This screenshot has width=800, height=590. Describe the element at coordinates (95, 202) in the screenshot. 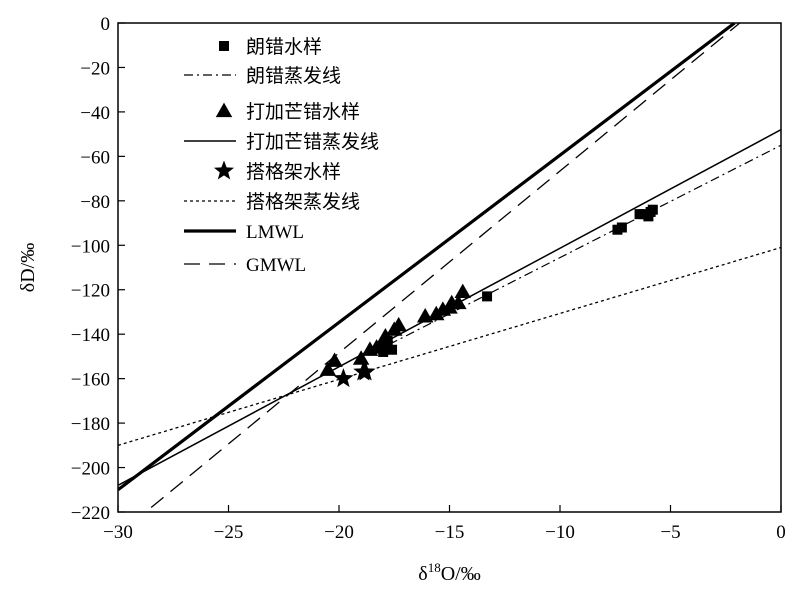

I see `y-tick-label: −80` at that location.